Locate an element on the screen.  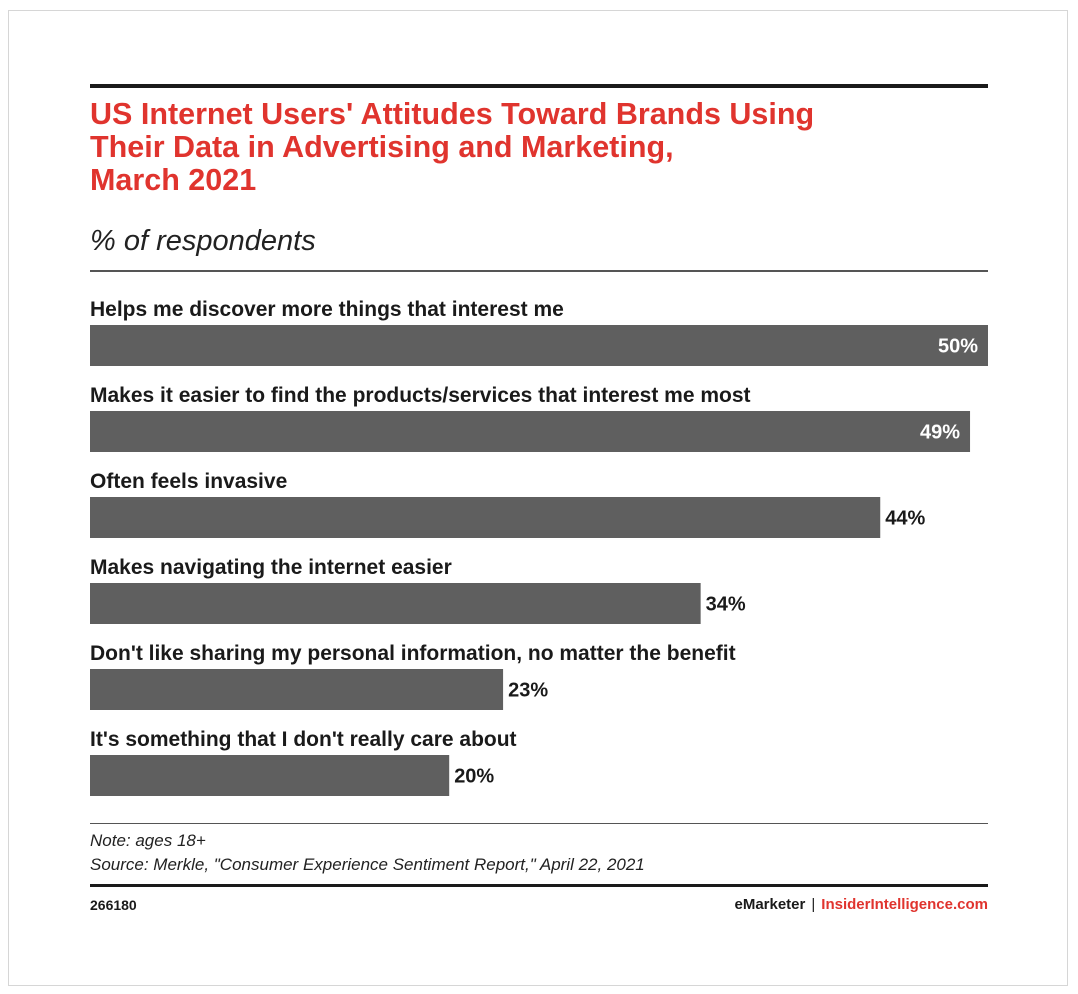
brand-emarketer: eMarketer is located at coordinates (770, 904).